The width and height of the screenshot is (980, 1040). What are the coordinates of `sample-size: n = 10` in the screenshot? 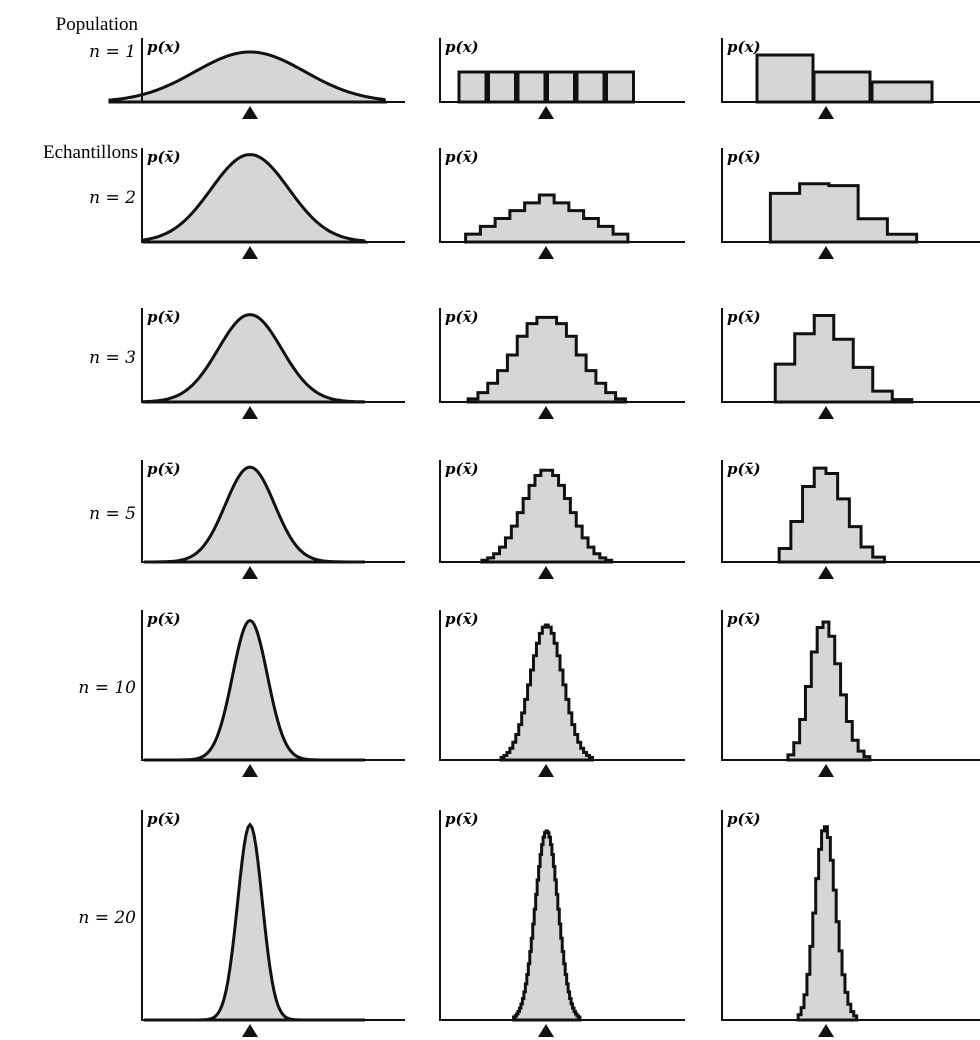 It's located at (107, 688).